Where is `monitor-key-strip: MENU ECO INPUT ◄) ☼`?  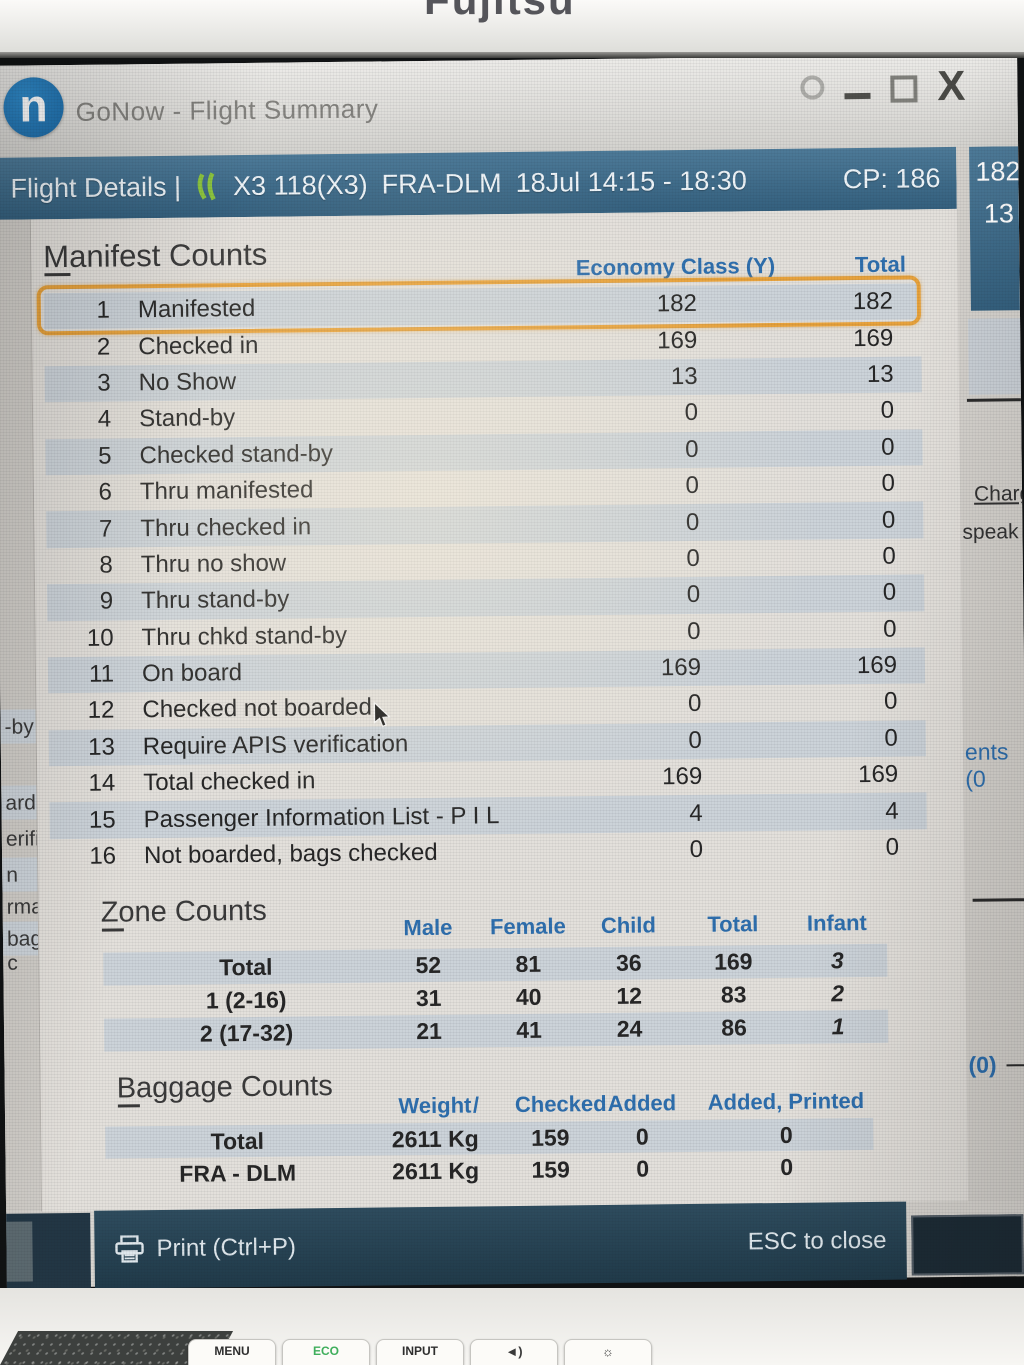 monitor-key-strip: MENU ECO INPUT ◄) ☼ is located at coordinates (420, 1352).